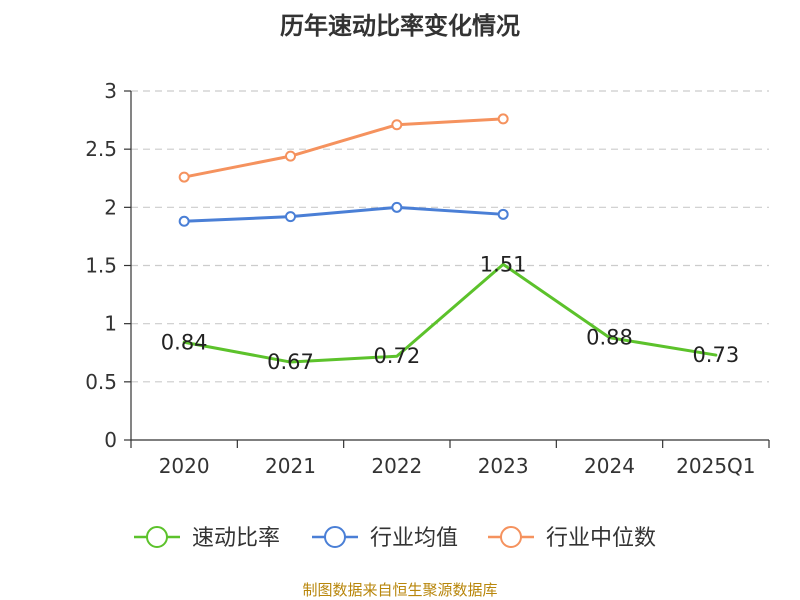 The image size is (800, 600). Describe the element at coordinates (400, 590) in the screenshot. I see `source-note: 制图数据来自恒生聚源数据库` at that location.